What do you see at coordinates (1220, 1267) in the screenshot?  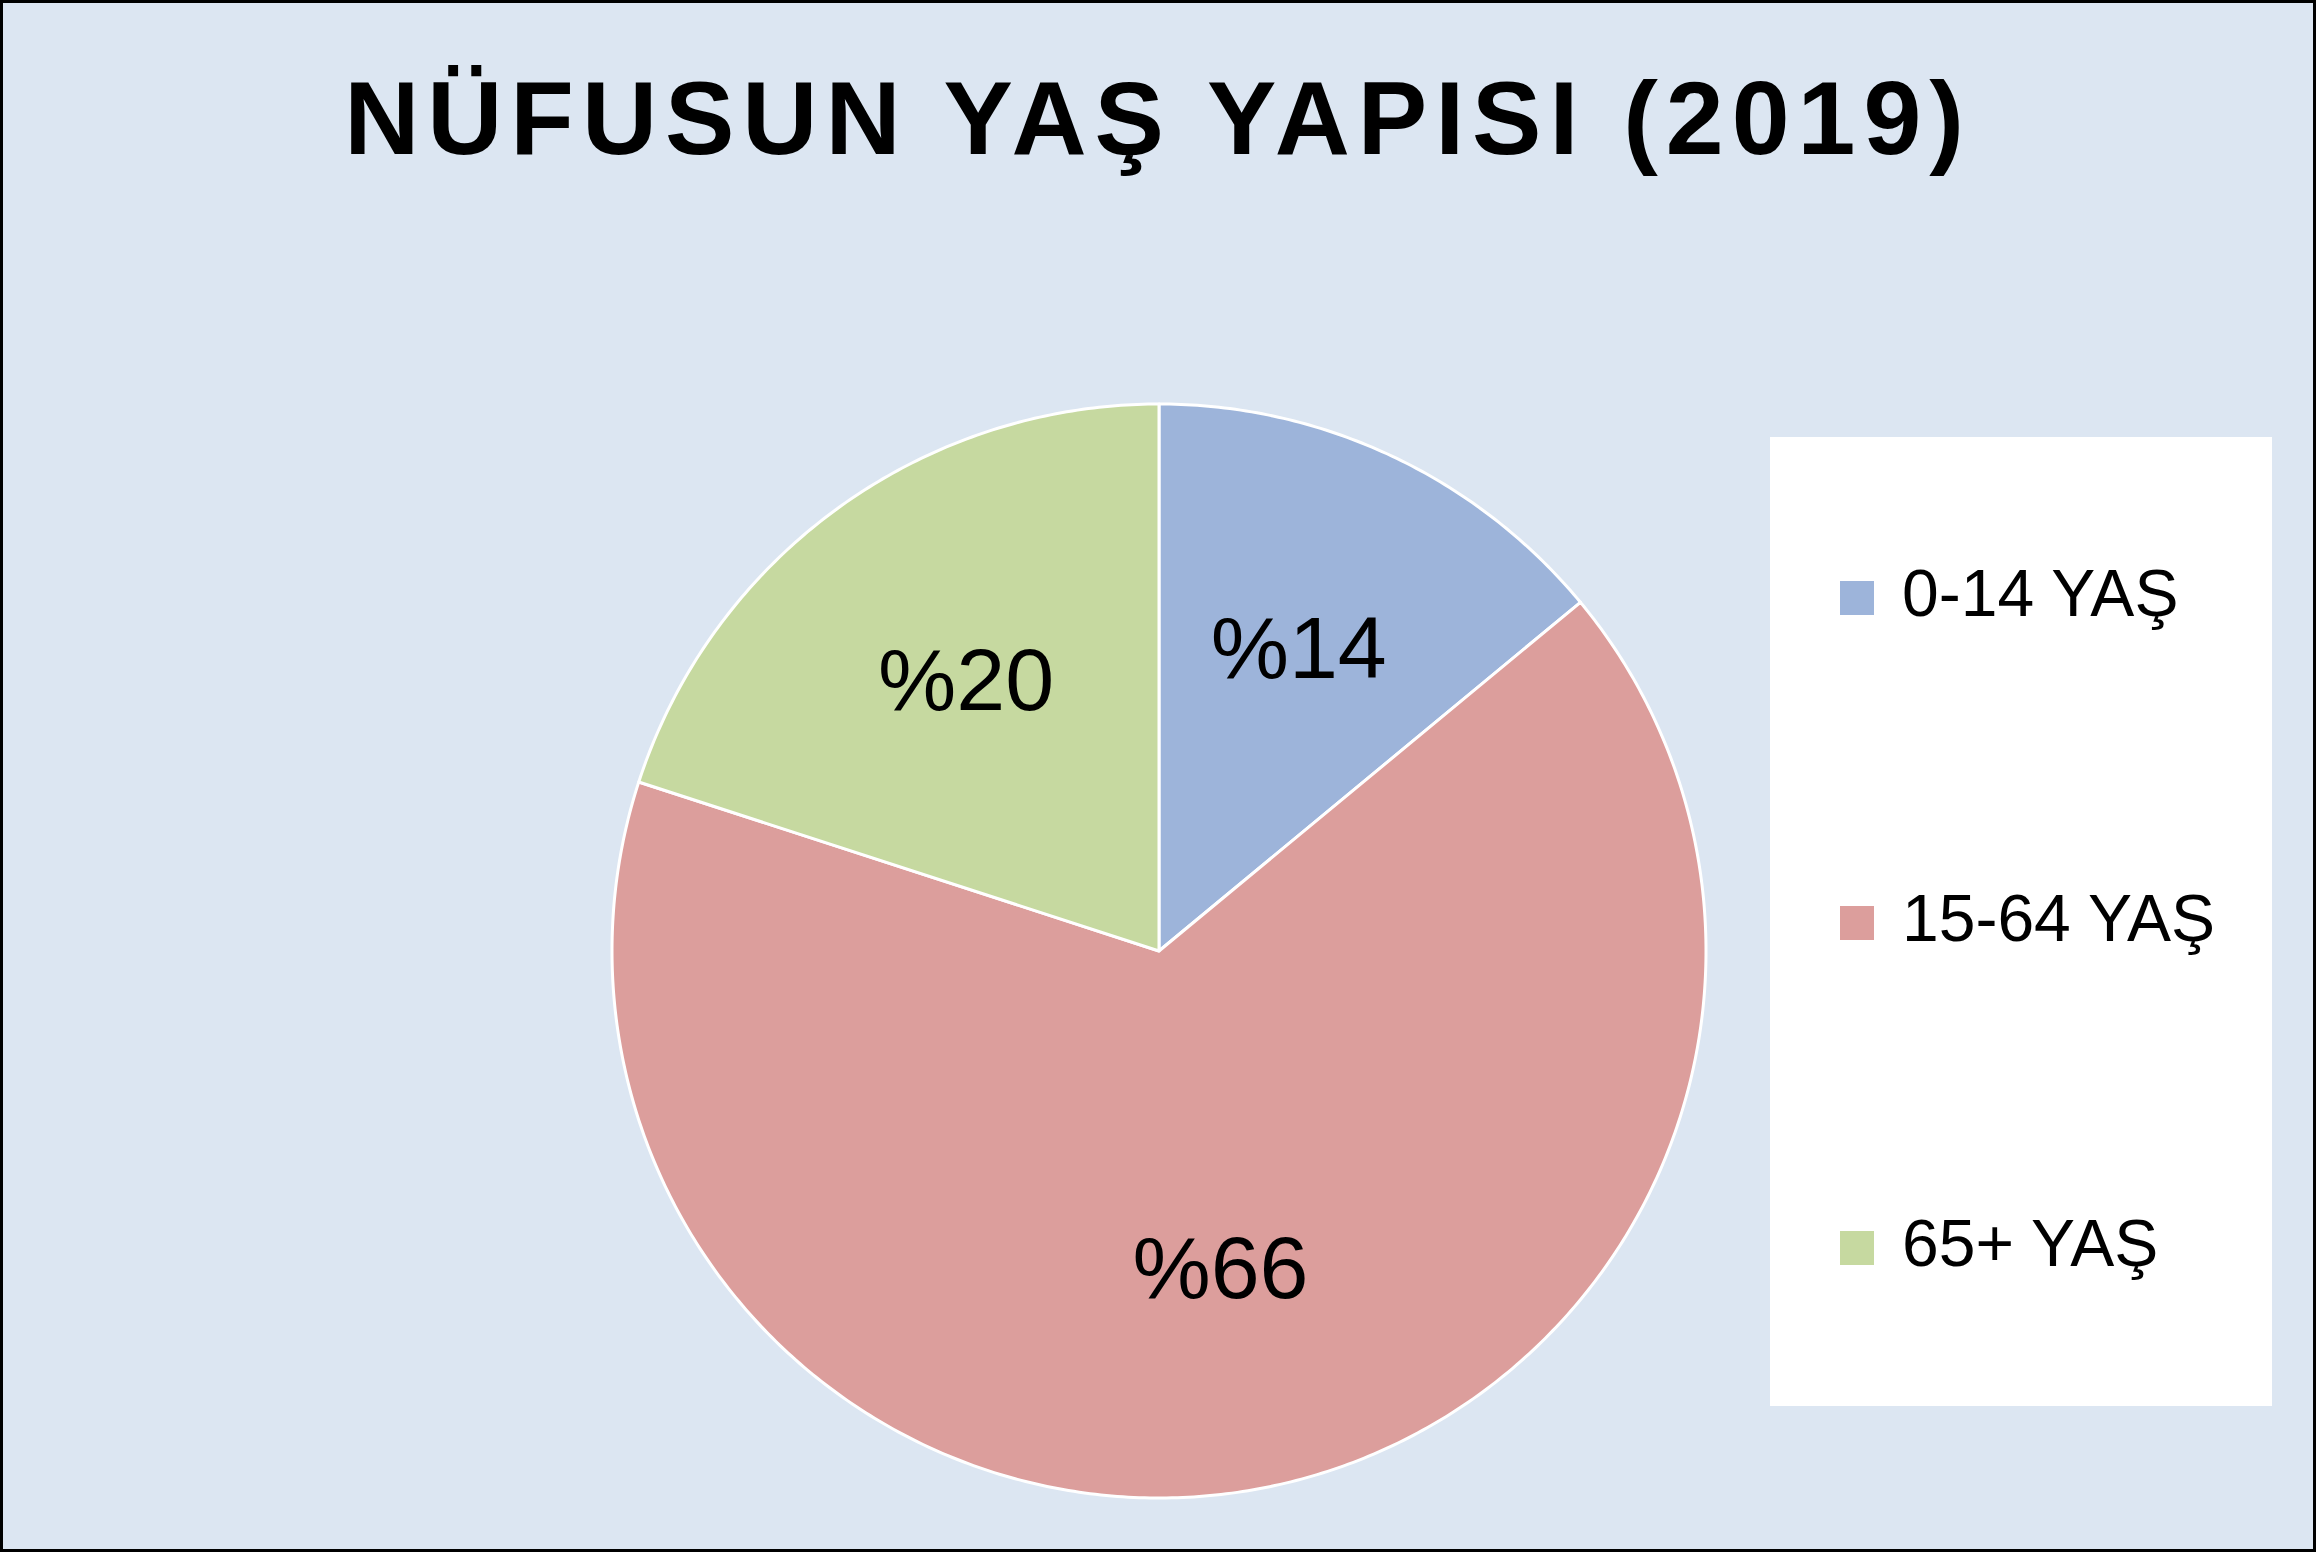 I see `data-label: %66` at bounding box center [1220, 1267].